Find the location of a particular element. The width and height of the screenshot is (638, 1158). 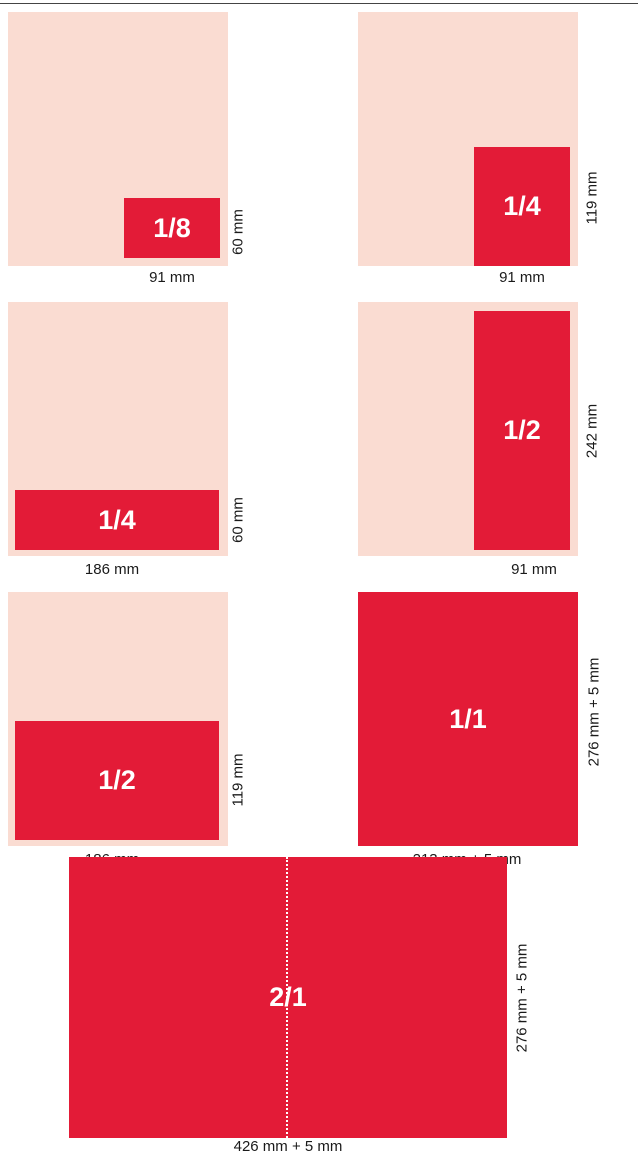

height-label: 242 mm is located at coordinates (592, 431).